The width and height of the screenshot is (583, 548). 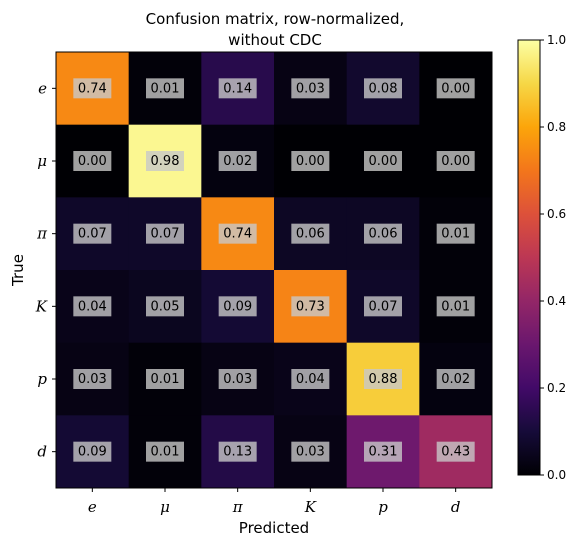 I want to click on cell-value-label: 0.43, so click(x=455, y=452).